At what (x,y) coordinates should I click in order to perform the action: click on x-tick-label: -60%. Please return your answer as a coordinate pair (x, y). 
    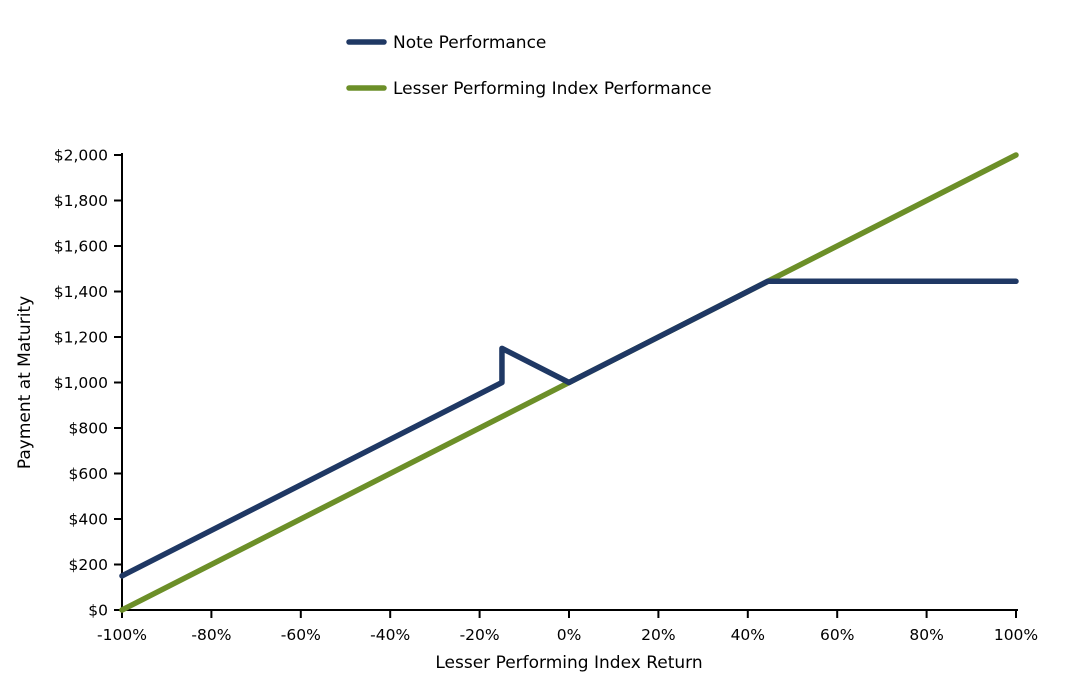
    Looking at the image, I should click on (301, 635).